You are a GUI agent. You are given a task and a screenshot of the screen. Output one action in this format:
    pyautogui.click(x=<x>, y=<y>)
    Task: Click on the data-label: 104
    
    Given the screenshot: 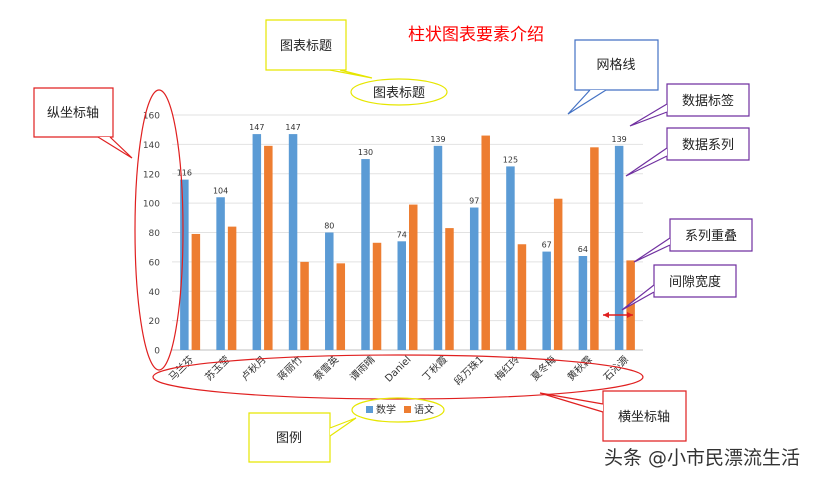 What is the action you would take?
    pyautogui.click(x=220, y=190)
    